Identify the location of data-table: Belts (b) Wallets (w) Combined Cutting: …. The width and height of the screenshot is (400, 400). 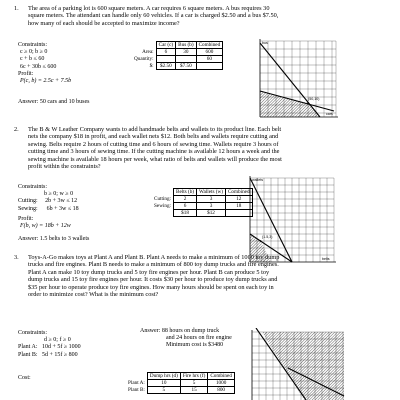
(202, 202).